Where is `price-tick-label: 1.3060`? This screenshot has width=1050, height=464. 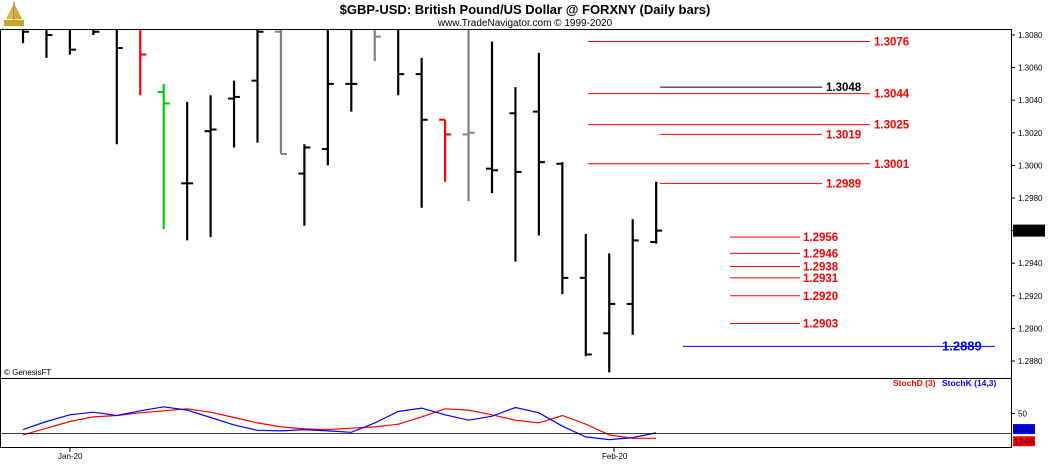
price-tick-label: 1.3060 is located at coordinates (1030, 68).